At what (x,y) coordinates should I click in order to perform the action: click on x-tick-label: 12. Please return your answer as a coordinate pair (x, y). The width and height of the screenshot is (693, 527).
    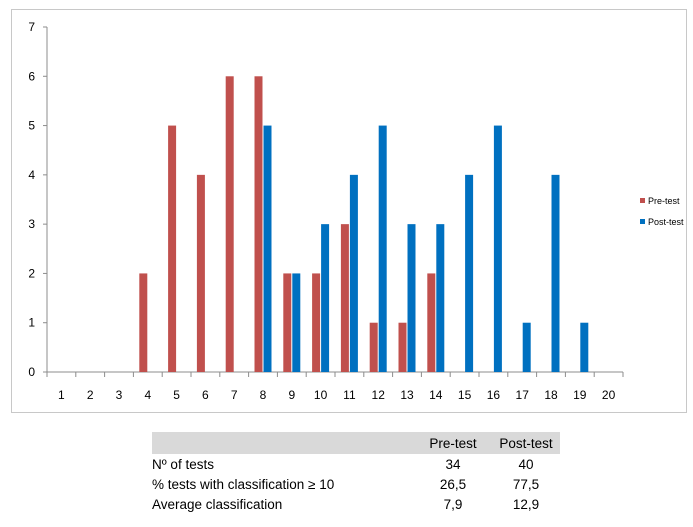
    Looking at the image, I should click on (379, 395).